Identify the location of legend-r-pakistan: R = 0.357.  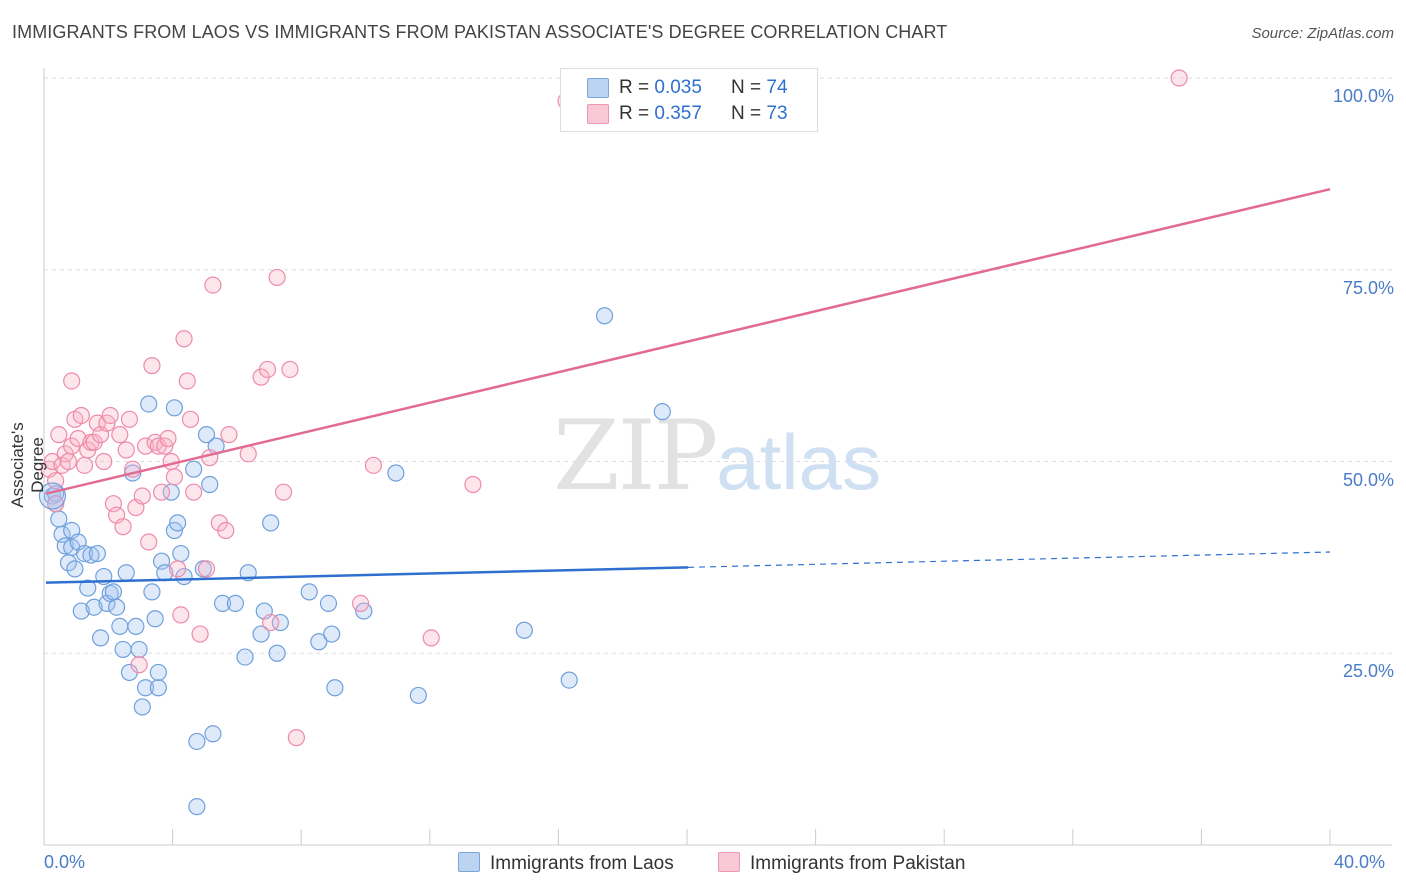
(660, 113).